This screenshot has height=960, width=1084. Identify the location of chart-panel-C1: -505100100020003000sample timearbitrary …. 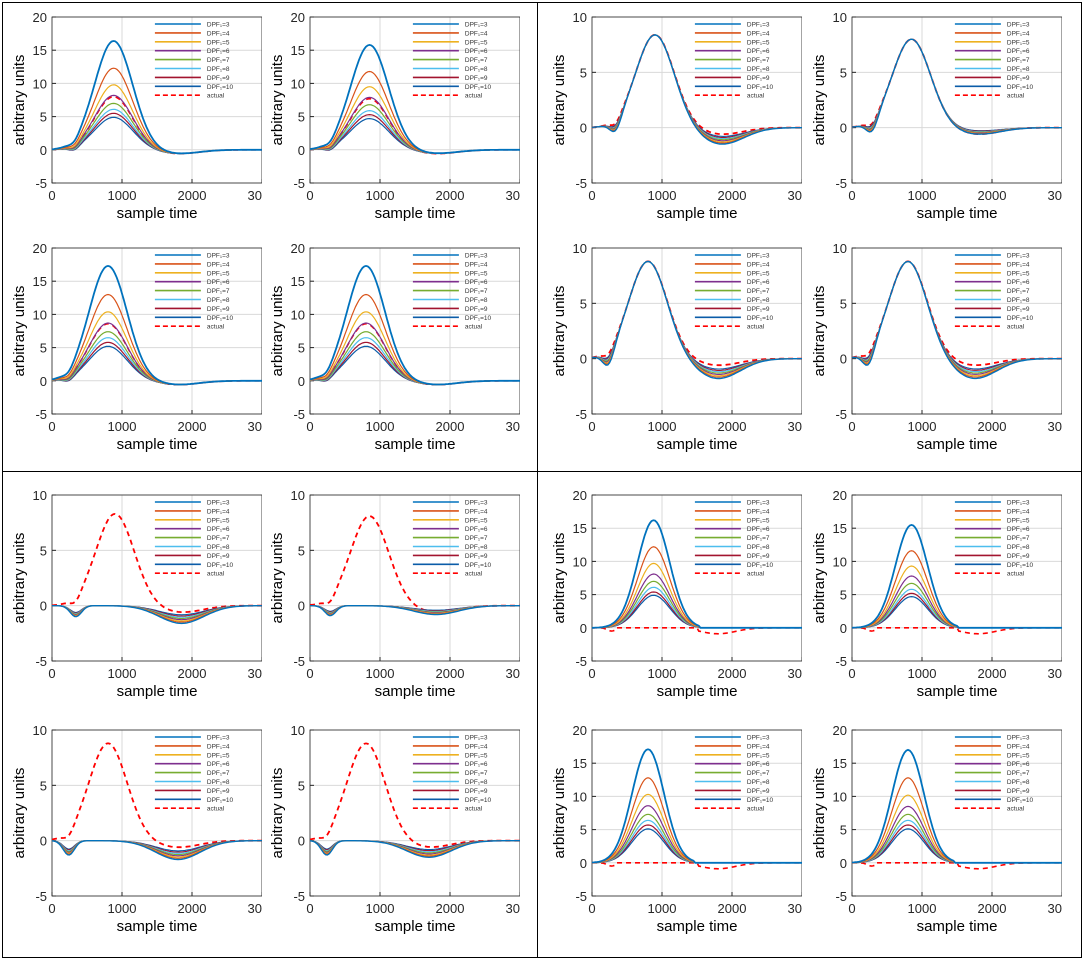
(136, 594).